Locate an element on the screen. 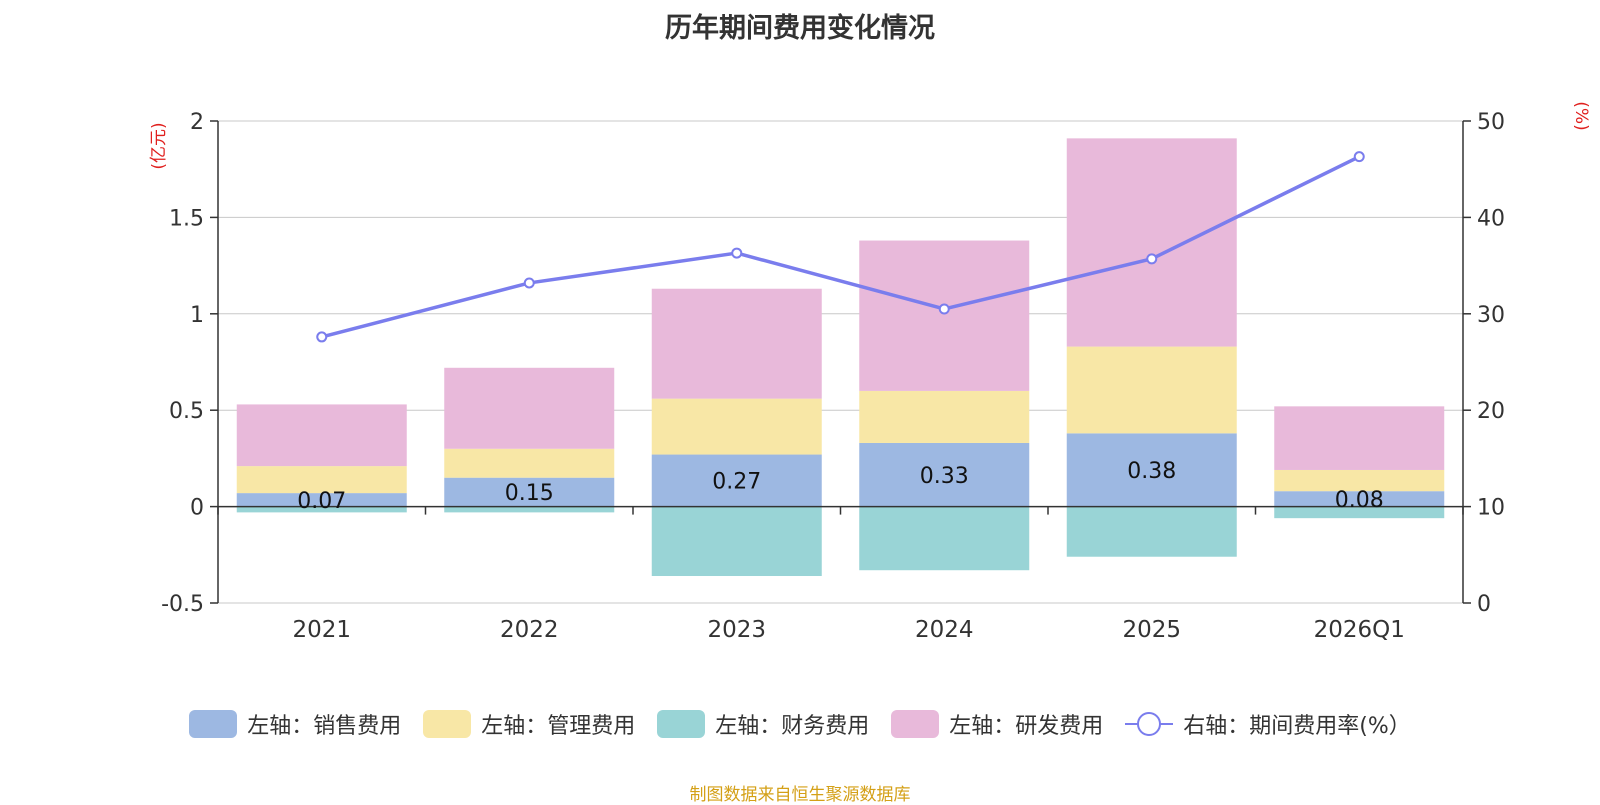 This screenshot has height=805, width=1600. bar-3-2023 is located at coordinates (736, 343).